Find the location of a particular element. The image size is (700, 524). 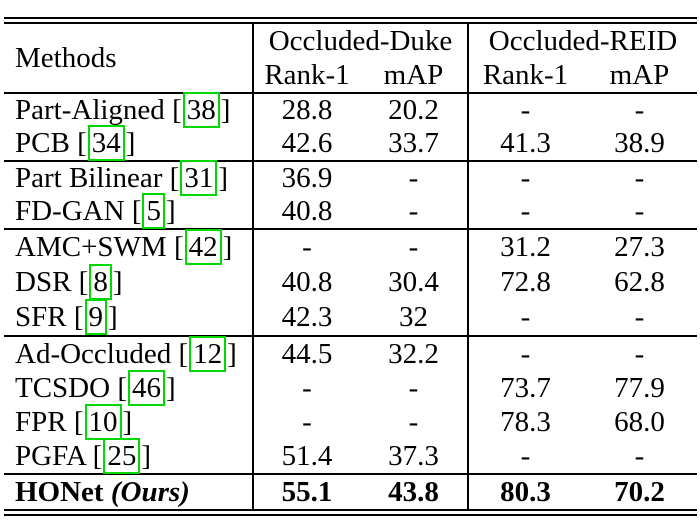

citation-link: 38 is located at coordinates (201, 110).